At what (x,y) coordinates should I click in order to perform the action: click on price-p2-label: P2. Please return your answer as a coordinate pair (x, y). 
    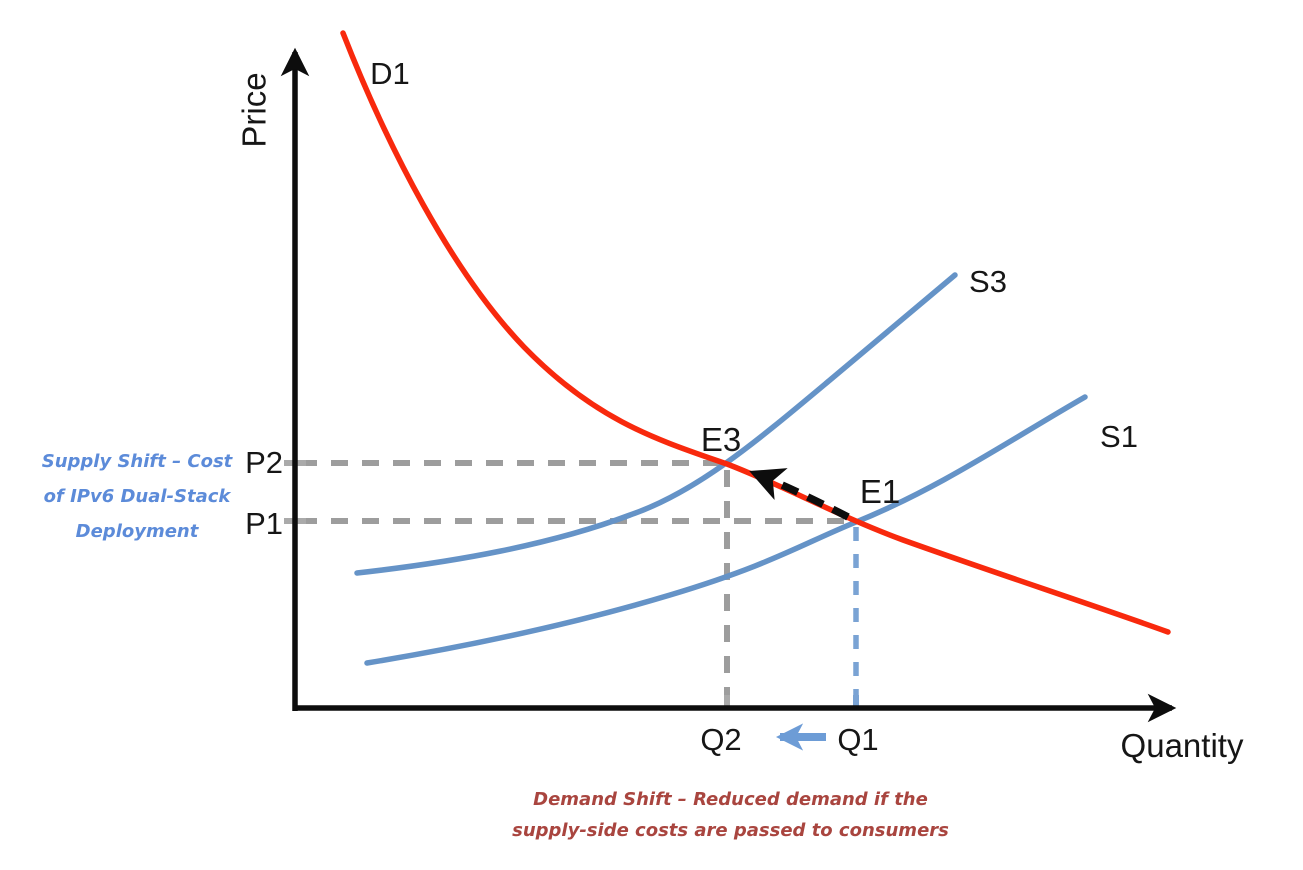
    Looking at the image, I should click on (264, 462).